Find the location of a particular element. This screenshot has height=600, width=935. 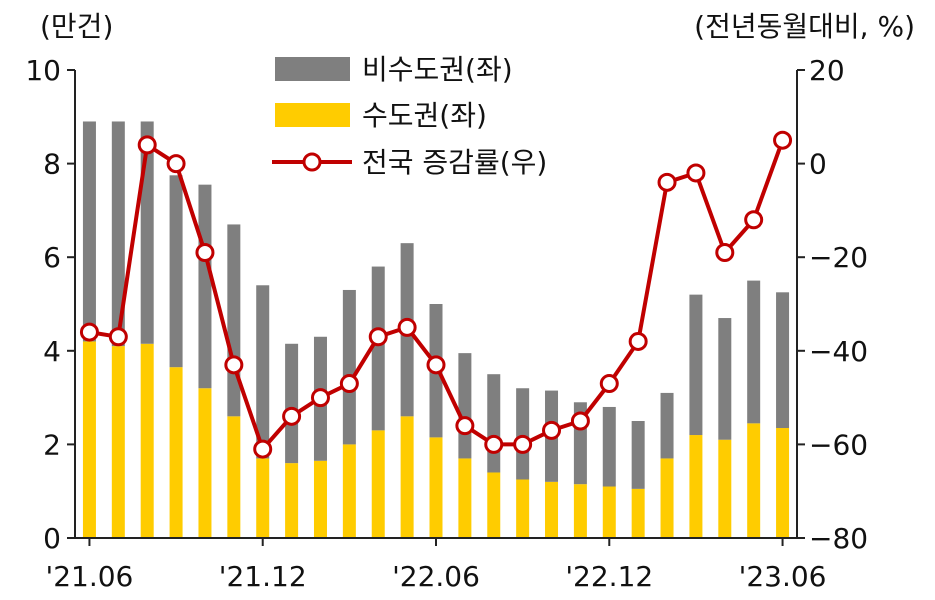

x-tick-label: '21.06 is located at coordinates (90, 576).